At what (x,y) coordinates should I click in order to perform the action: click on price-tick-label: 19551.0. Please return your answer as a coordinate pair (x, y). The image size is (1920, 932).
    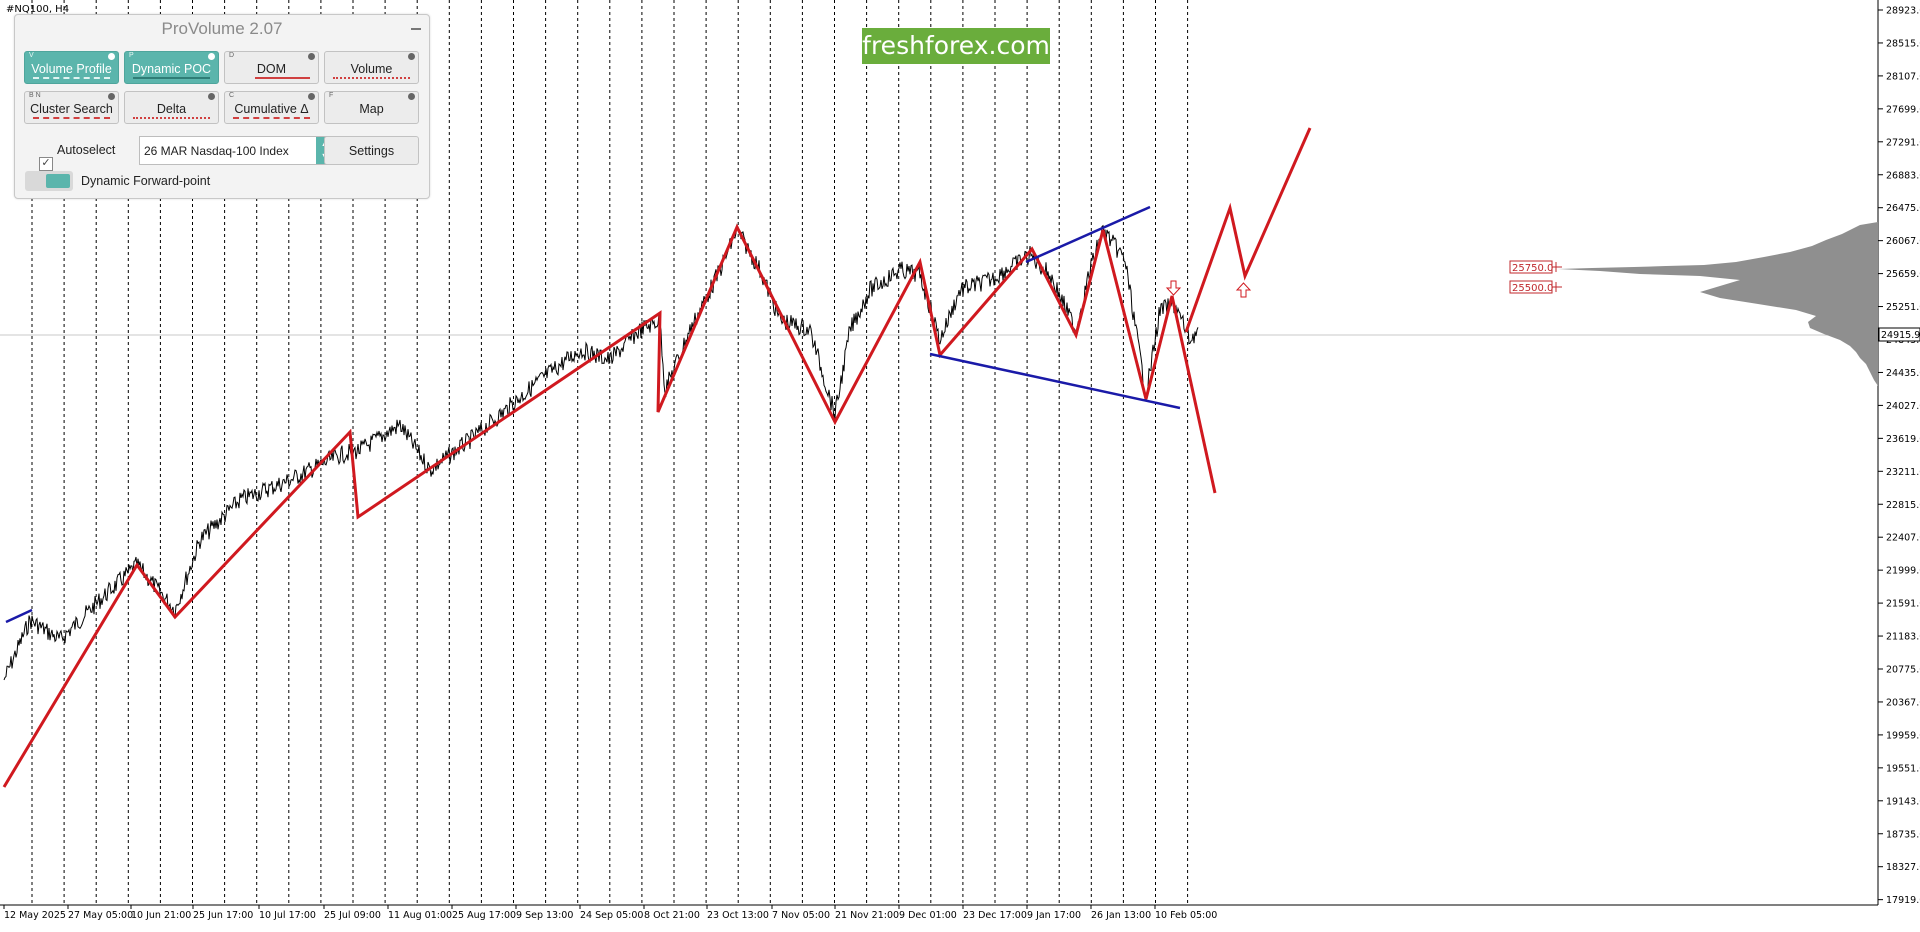
    Looking at the image, I should click on (1903, 768).